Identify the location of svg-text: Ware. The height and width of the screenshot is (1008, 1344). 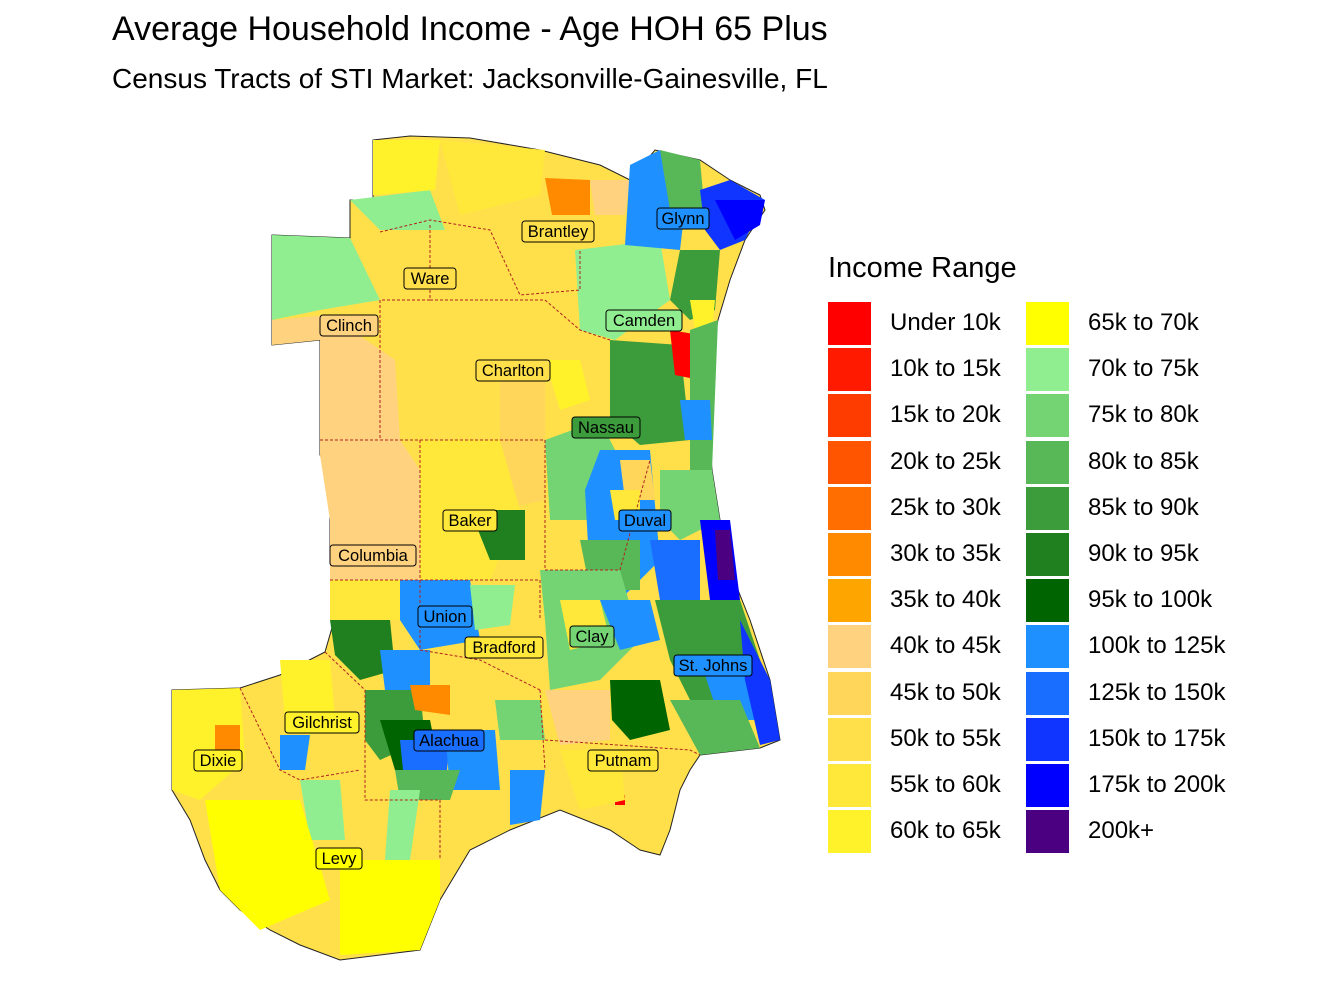
(430, 279).